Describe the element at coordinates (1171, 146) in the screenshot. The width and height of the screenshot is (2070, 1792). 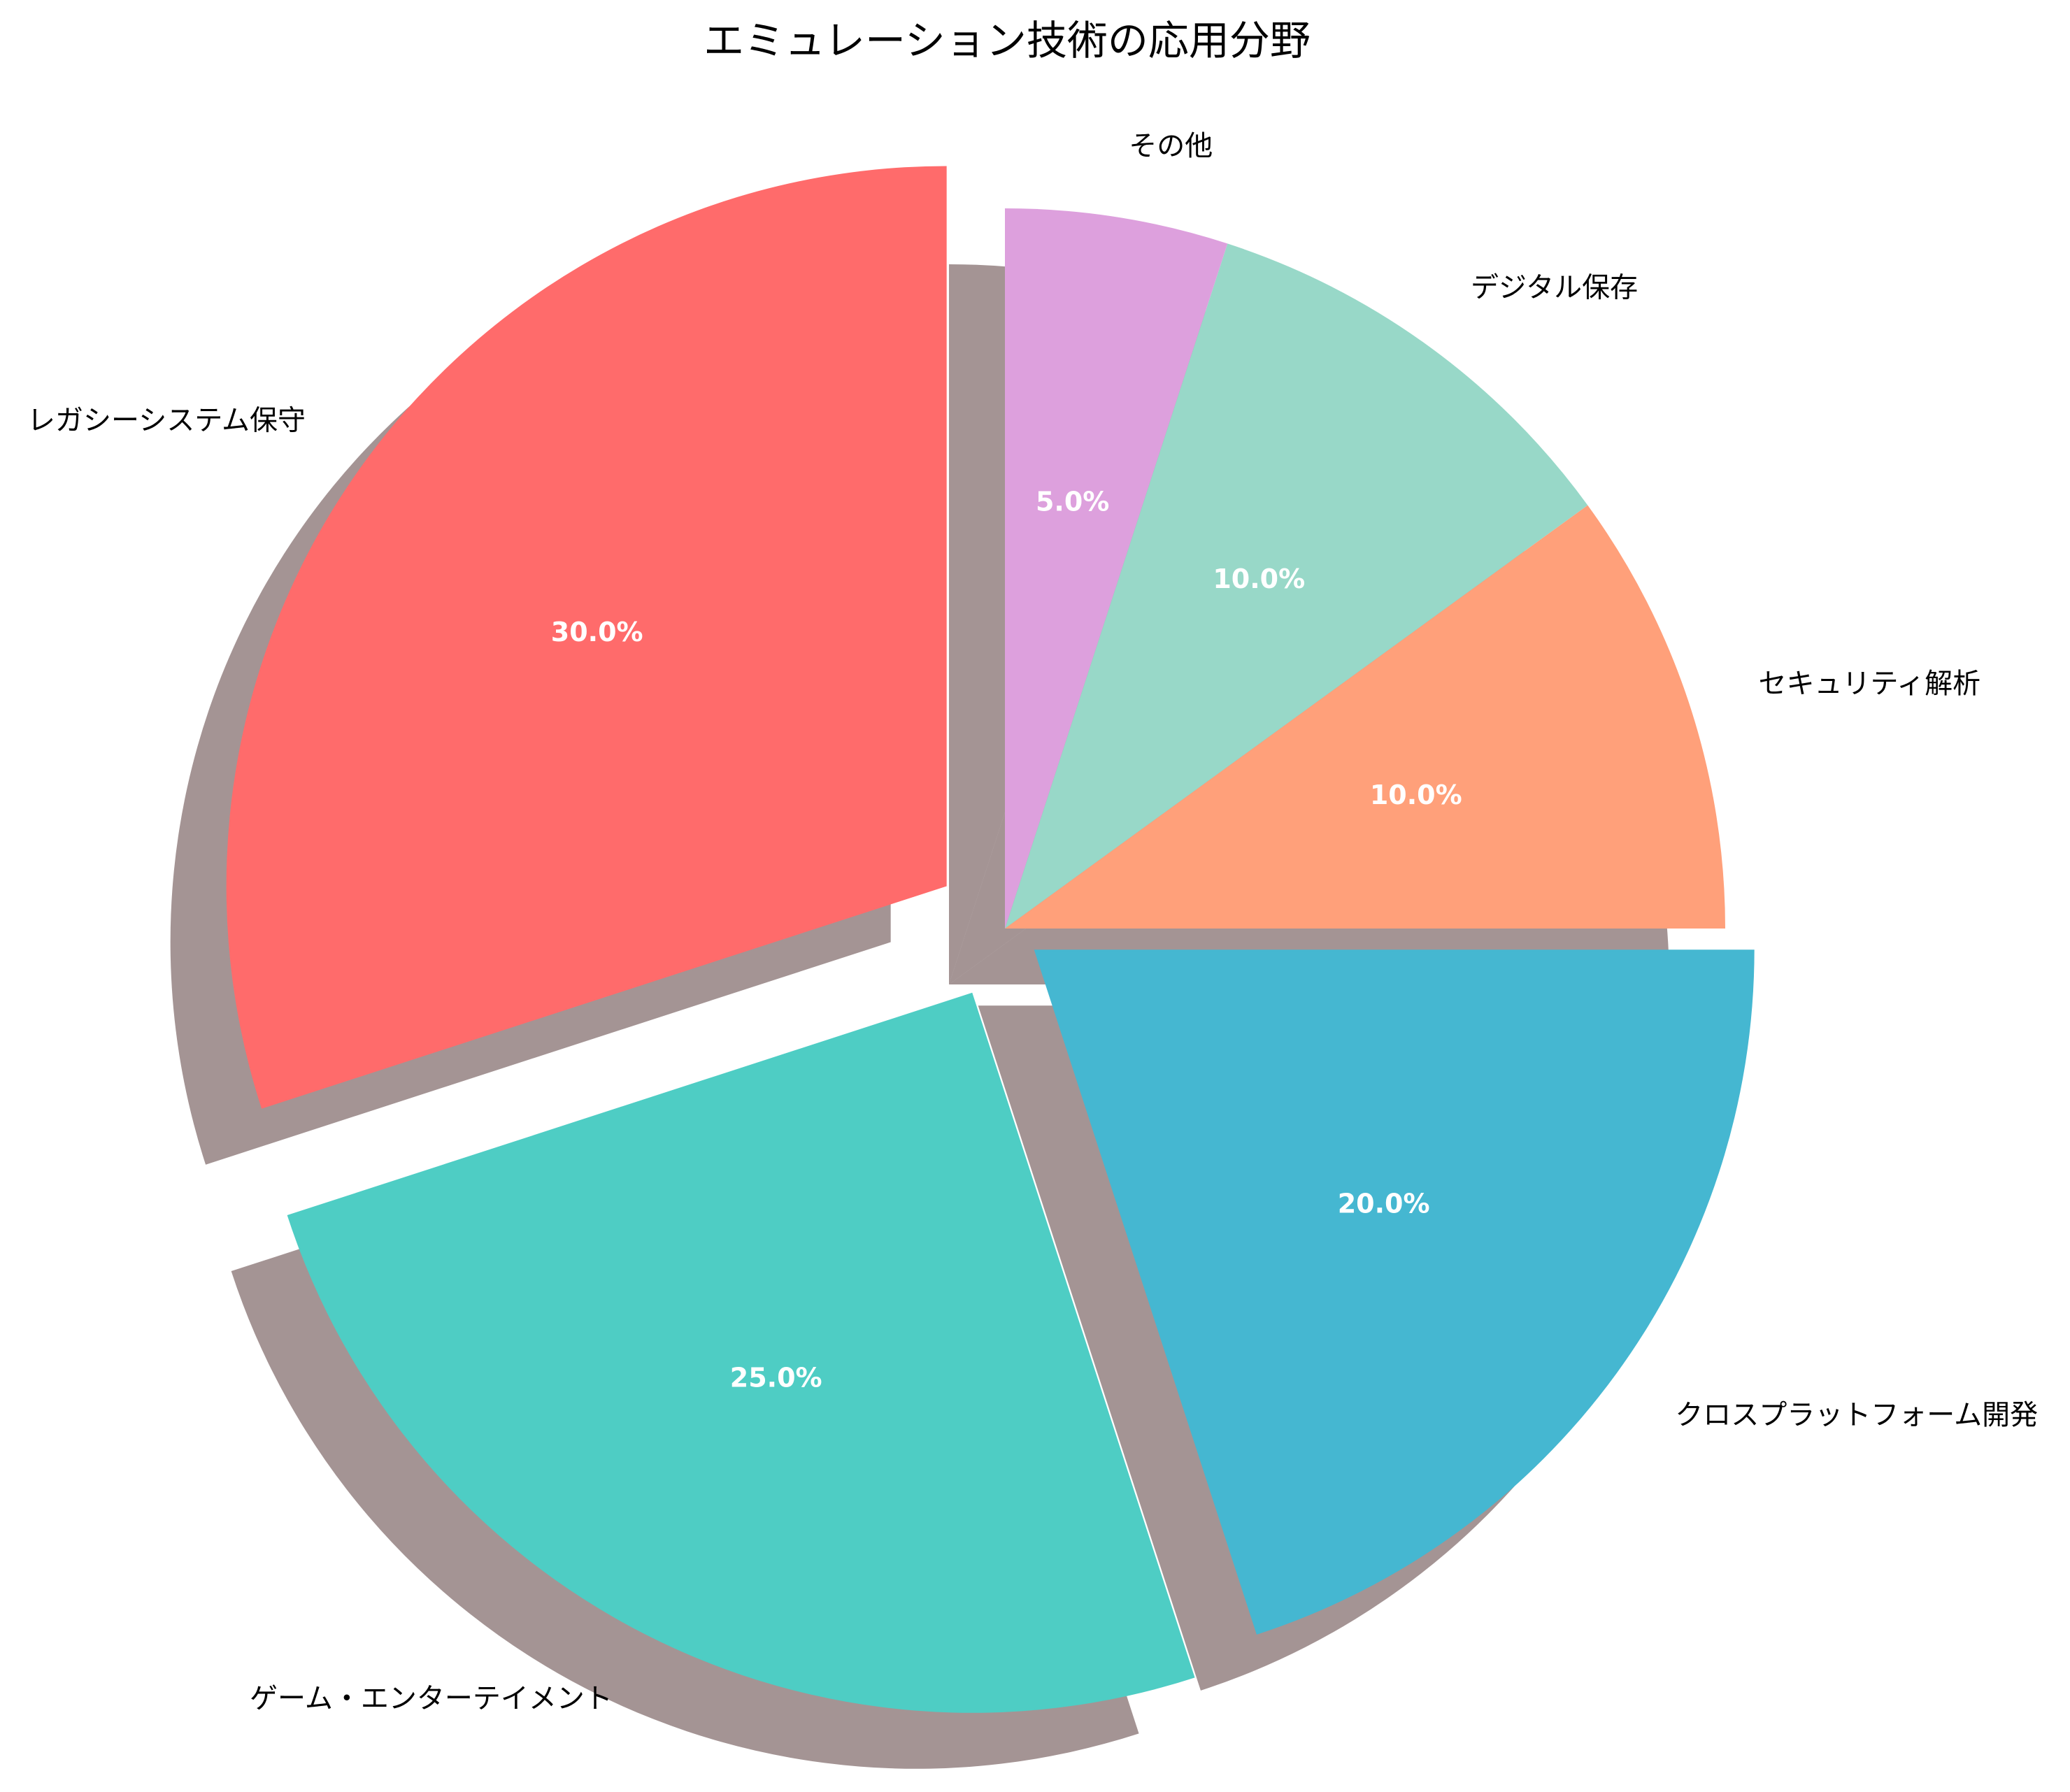
I see `slice-6-category-label: その他` at that location.